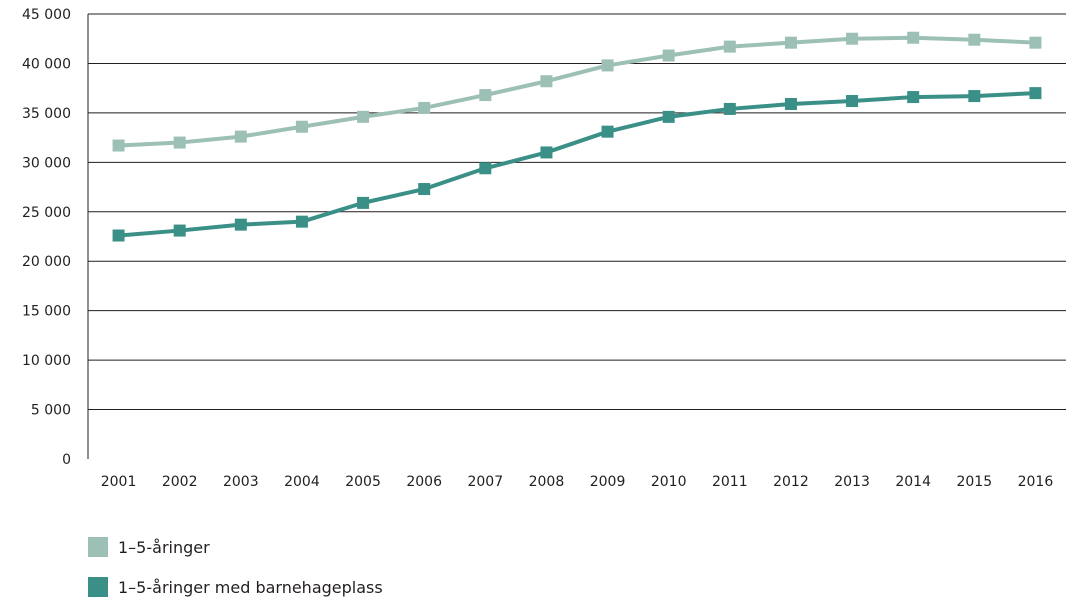 The height and width of the screenshot is (616, 1068). What do you see at coordinates (363, 482) in the screenshot?
I see `x-tick-label: 2005` at bounding box center [363, 482].